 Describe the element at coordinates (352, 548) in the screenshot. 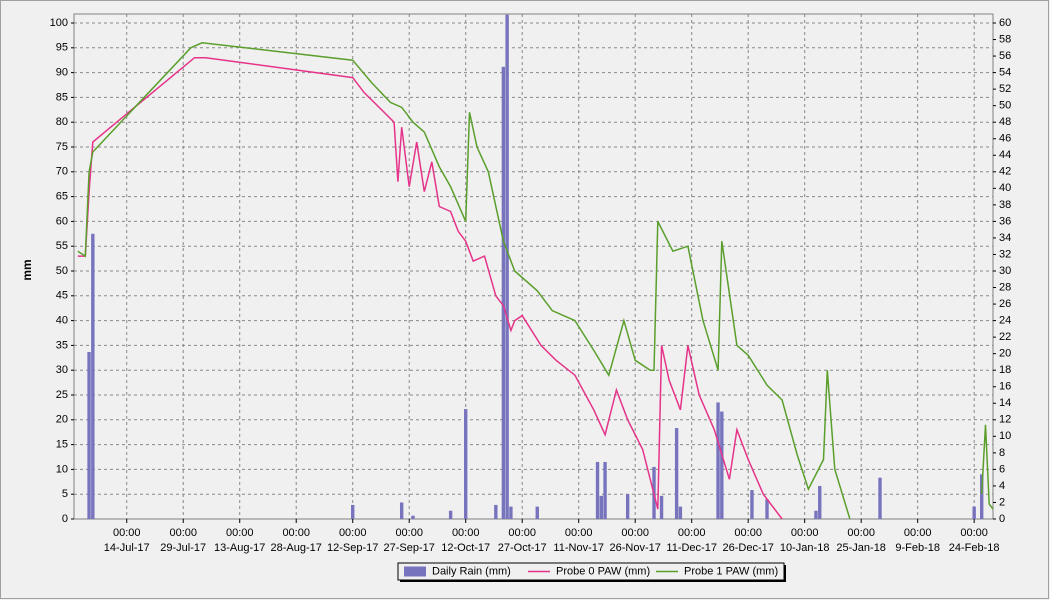

I see `x-tick-label: 12-Sep-17` at that location.